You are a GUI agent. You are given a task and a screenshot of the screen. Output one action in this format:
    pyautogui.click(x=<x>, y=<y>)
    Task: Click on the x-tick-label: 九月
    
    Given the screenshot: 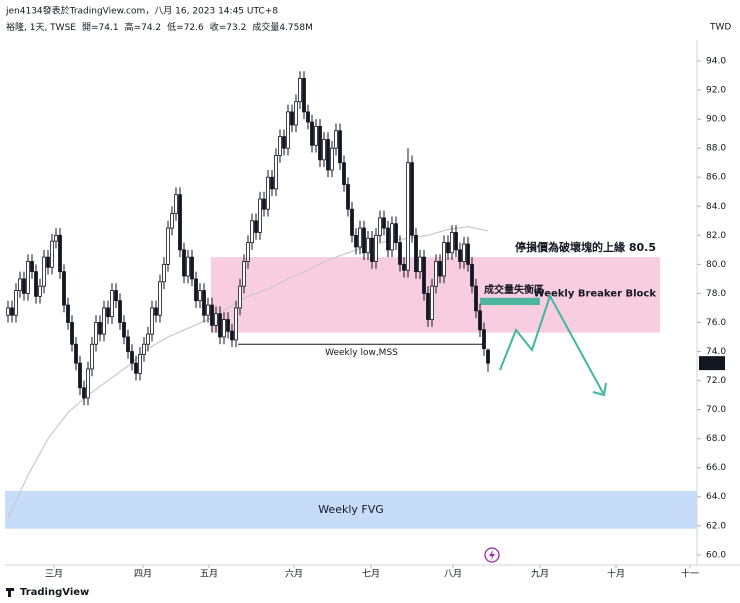 What is the action you would take?
    pyautogui.click(x=540, y=574)
    